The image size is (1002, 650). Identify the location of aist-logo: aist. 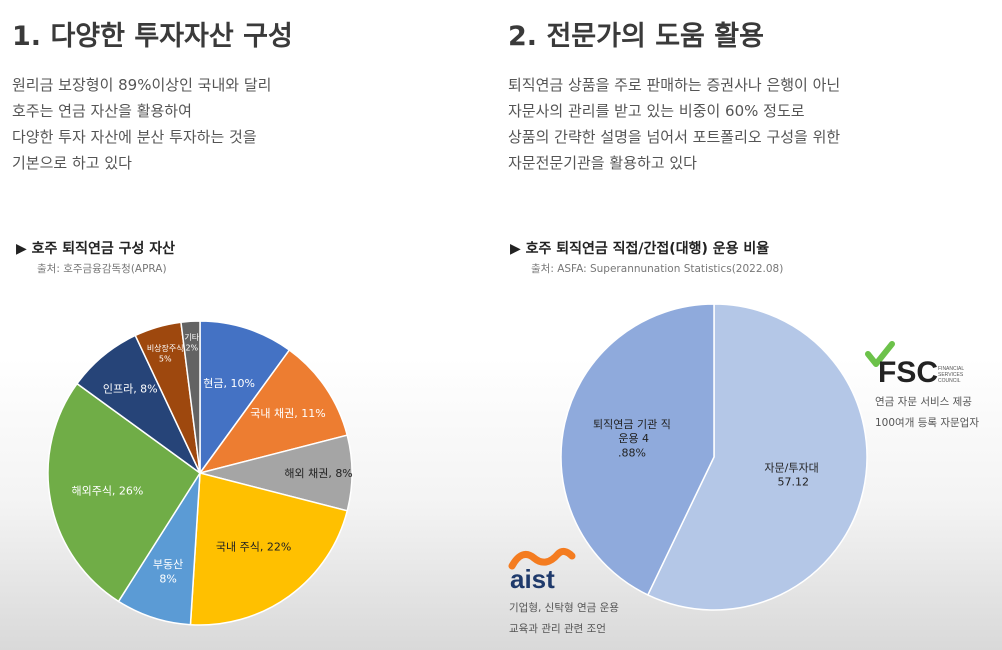
(542, 569).